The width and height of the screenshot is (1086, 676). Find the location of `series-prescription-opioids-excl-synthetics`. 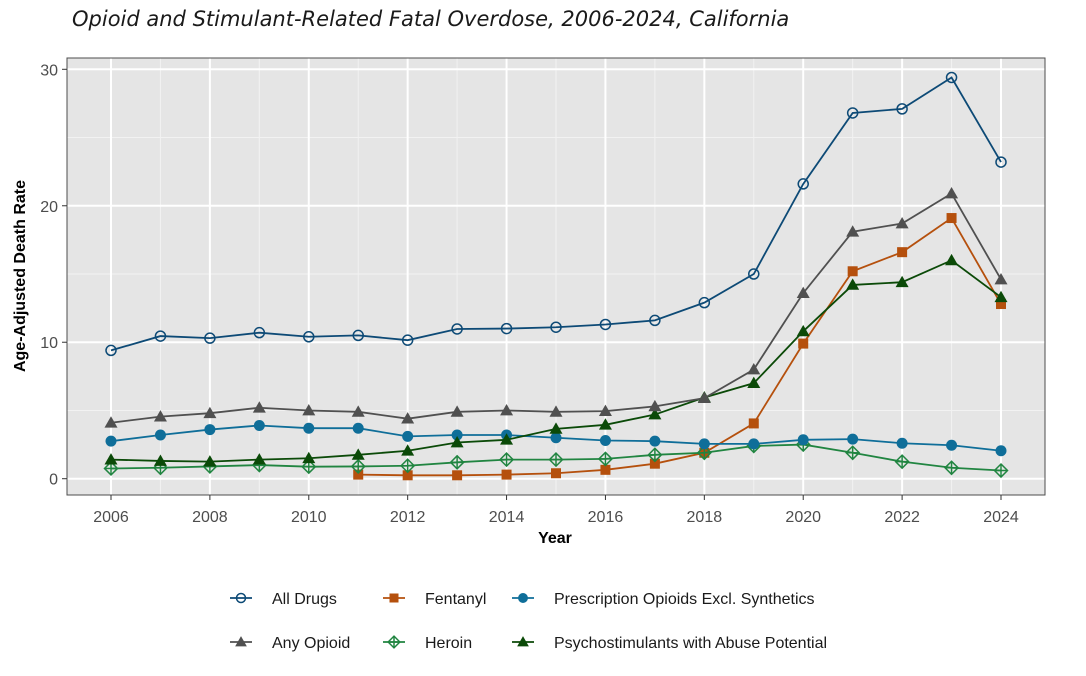

series-prescription-opioids-excl-synthetics is located at coordinates (556, 438).